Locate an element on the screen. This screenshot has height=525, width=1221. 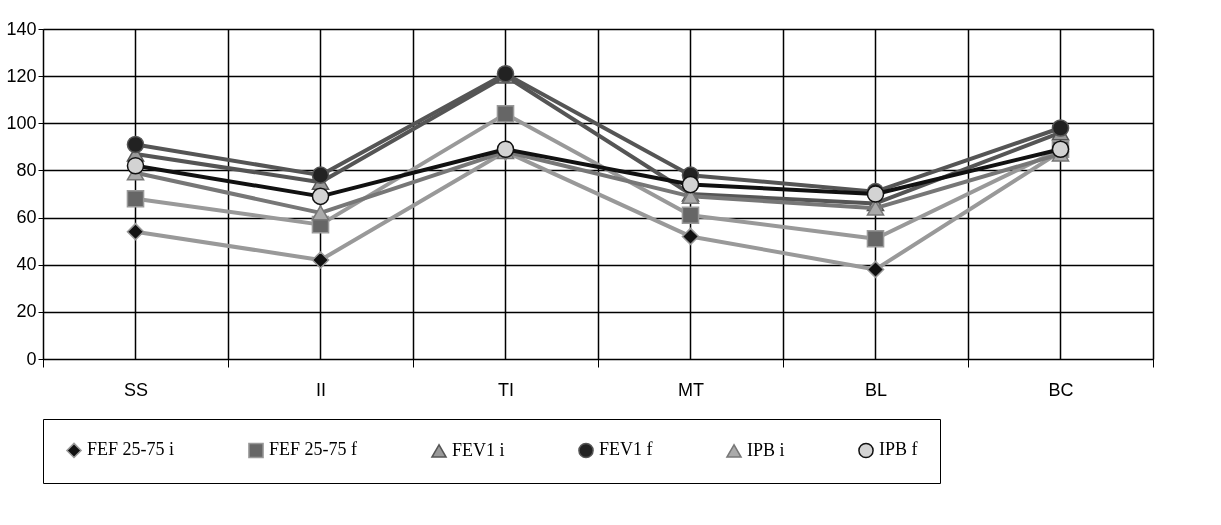
x-tick-label: TI is located at coordinates (506, 389).